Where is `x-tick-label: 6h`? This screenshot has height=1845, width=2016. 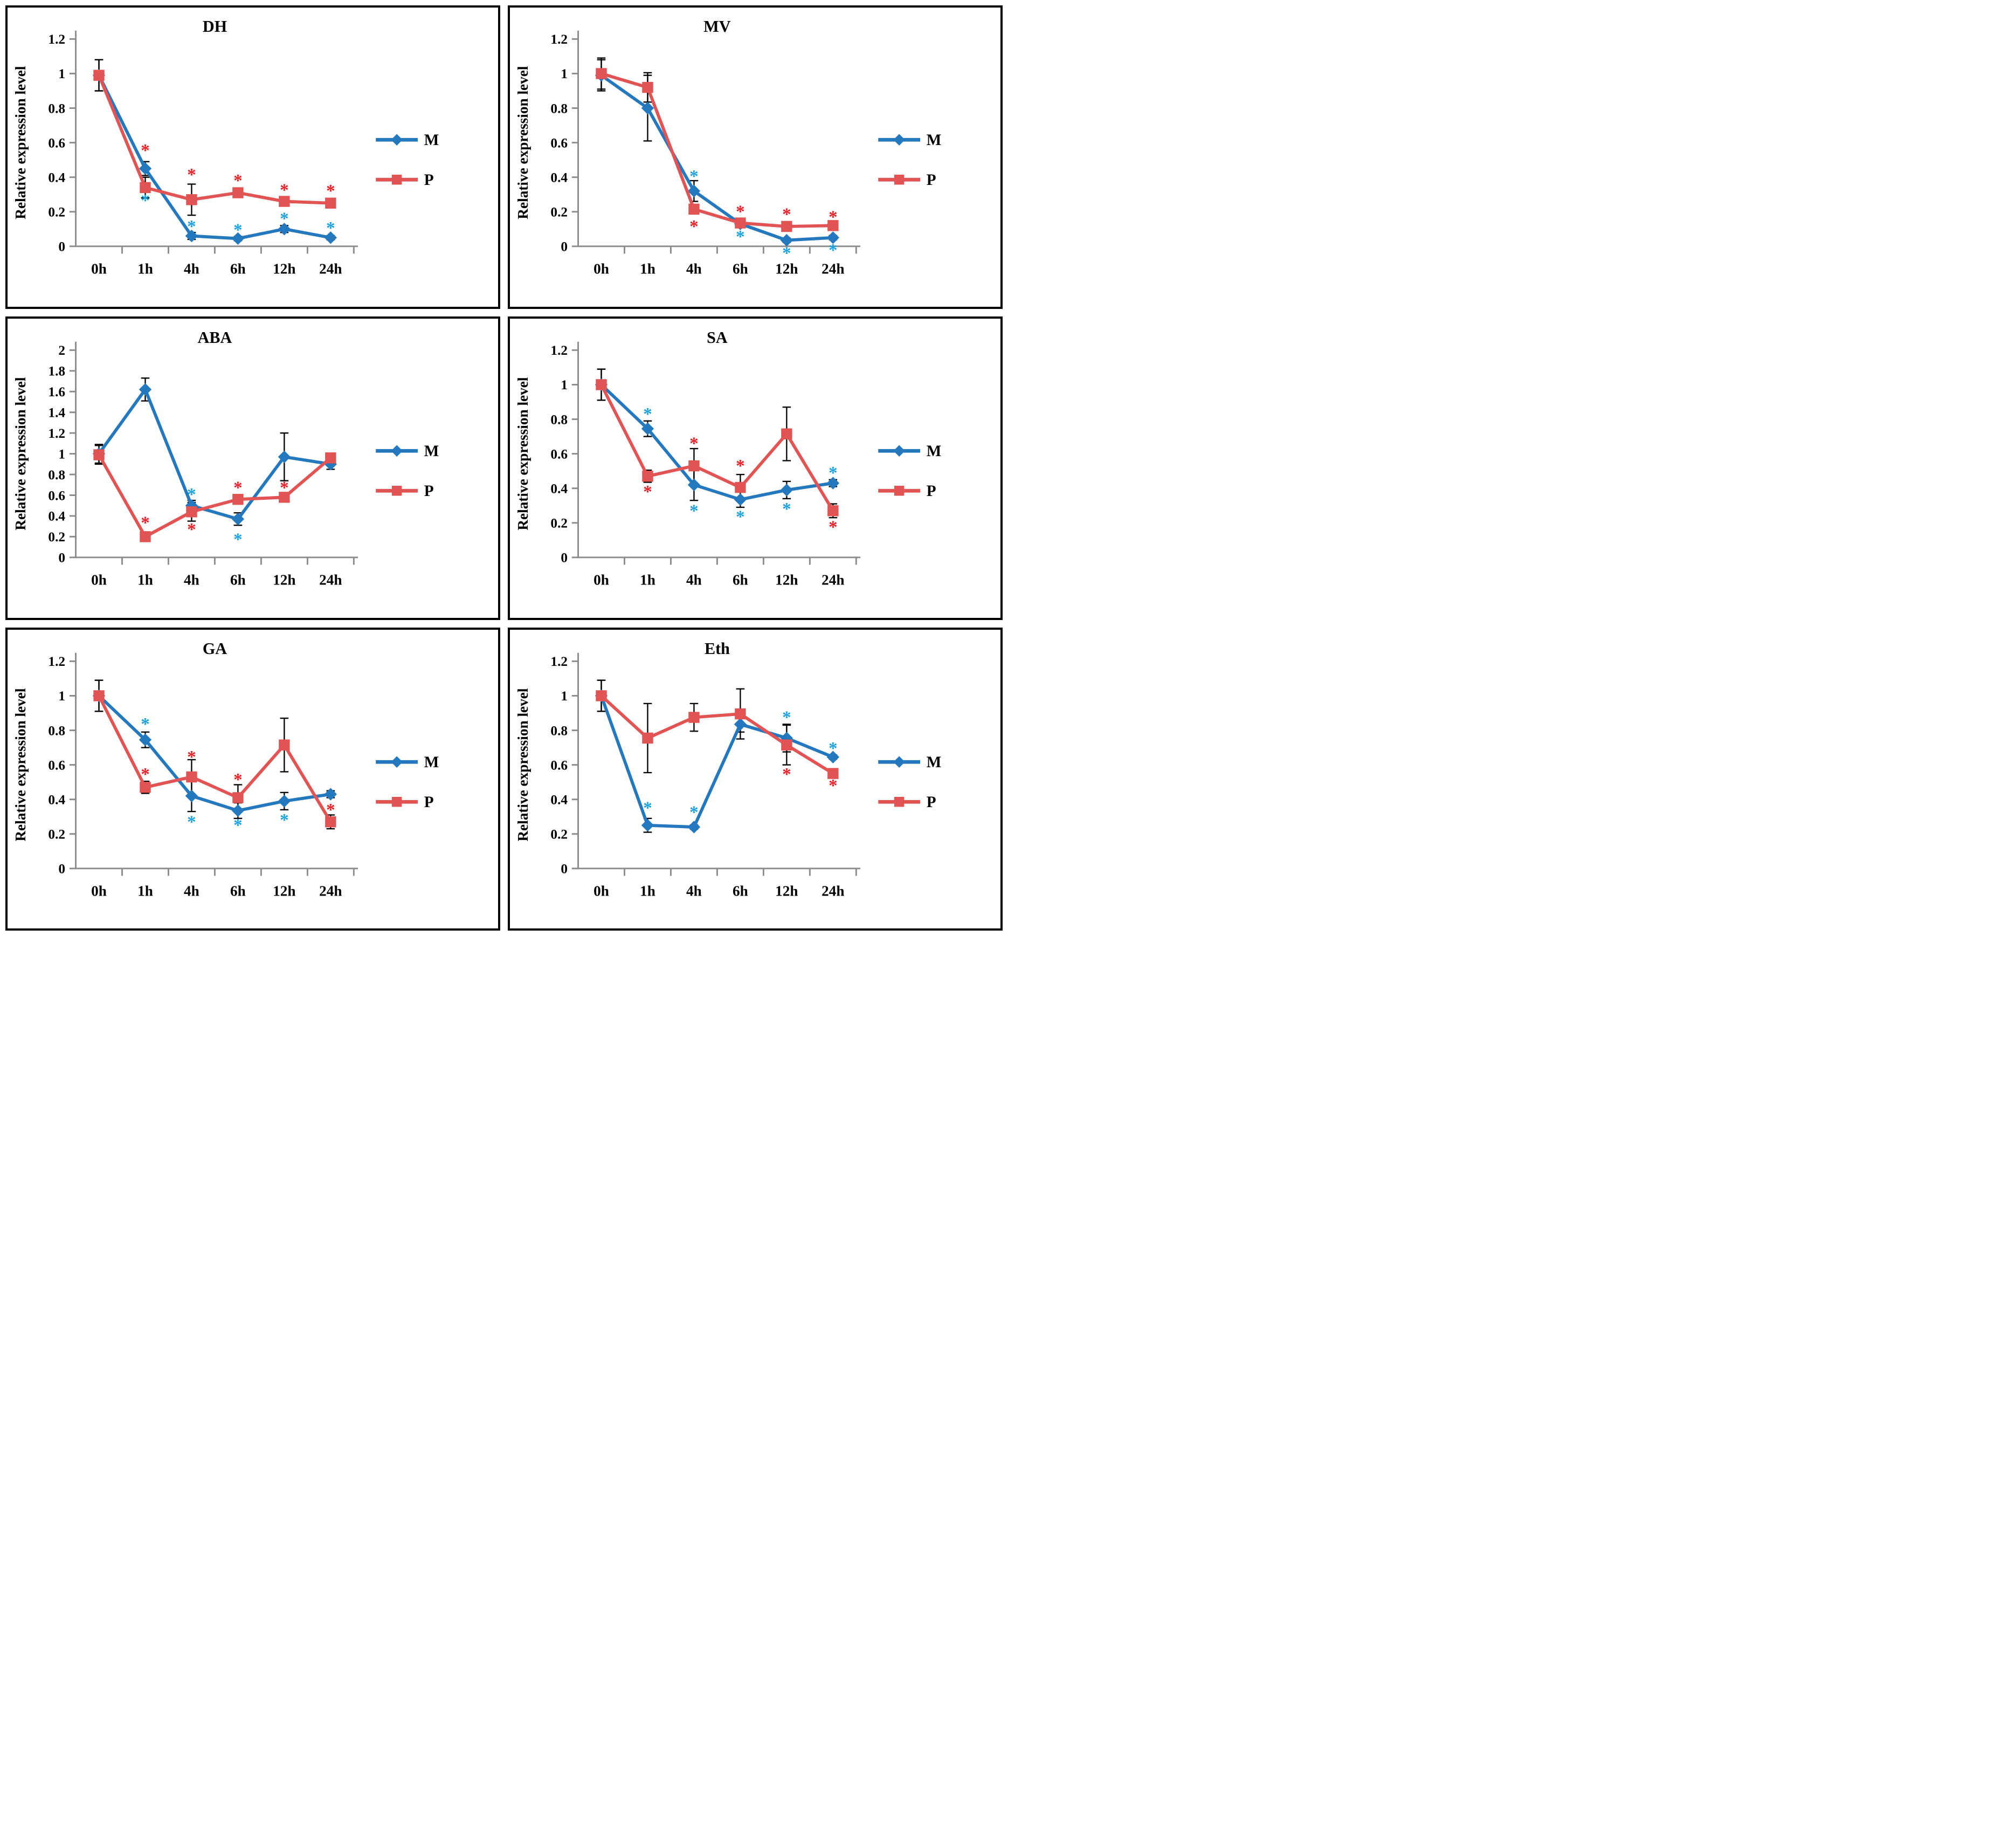
x-tick-label: 6h is located at coordinates (741, 891).